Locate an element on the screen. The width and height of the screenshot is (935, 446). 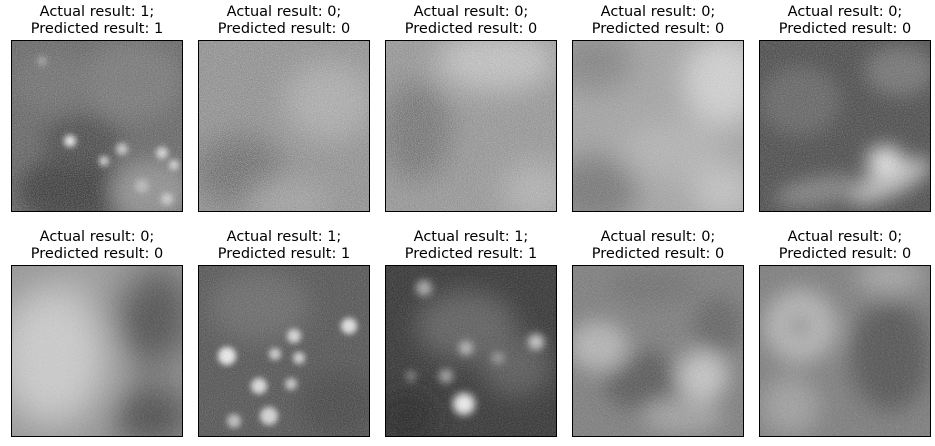
image-9-svg is located at coordinates (658, 351).